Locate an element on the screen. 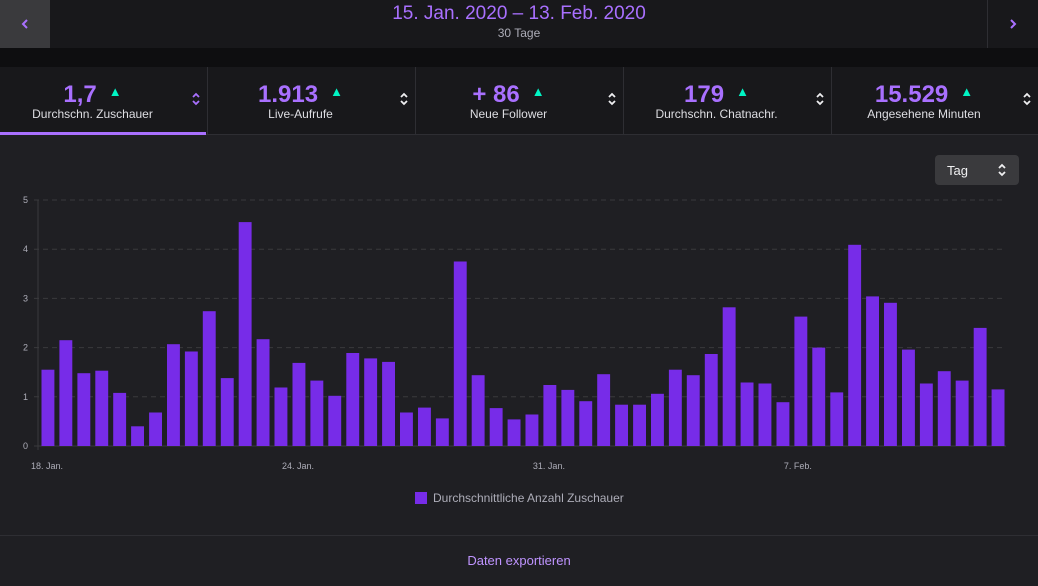 The height and width of the screenshot is (586, 1038). stat-value: + 86 is located at coordinates (496, 94).